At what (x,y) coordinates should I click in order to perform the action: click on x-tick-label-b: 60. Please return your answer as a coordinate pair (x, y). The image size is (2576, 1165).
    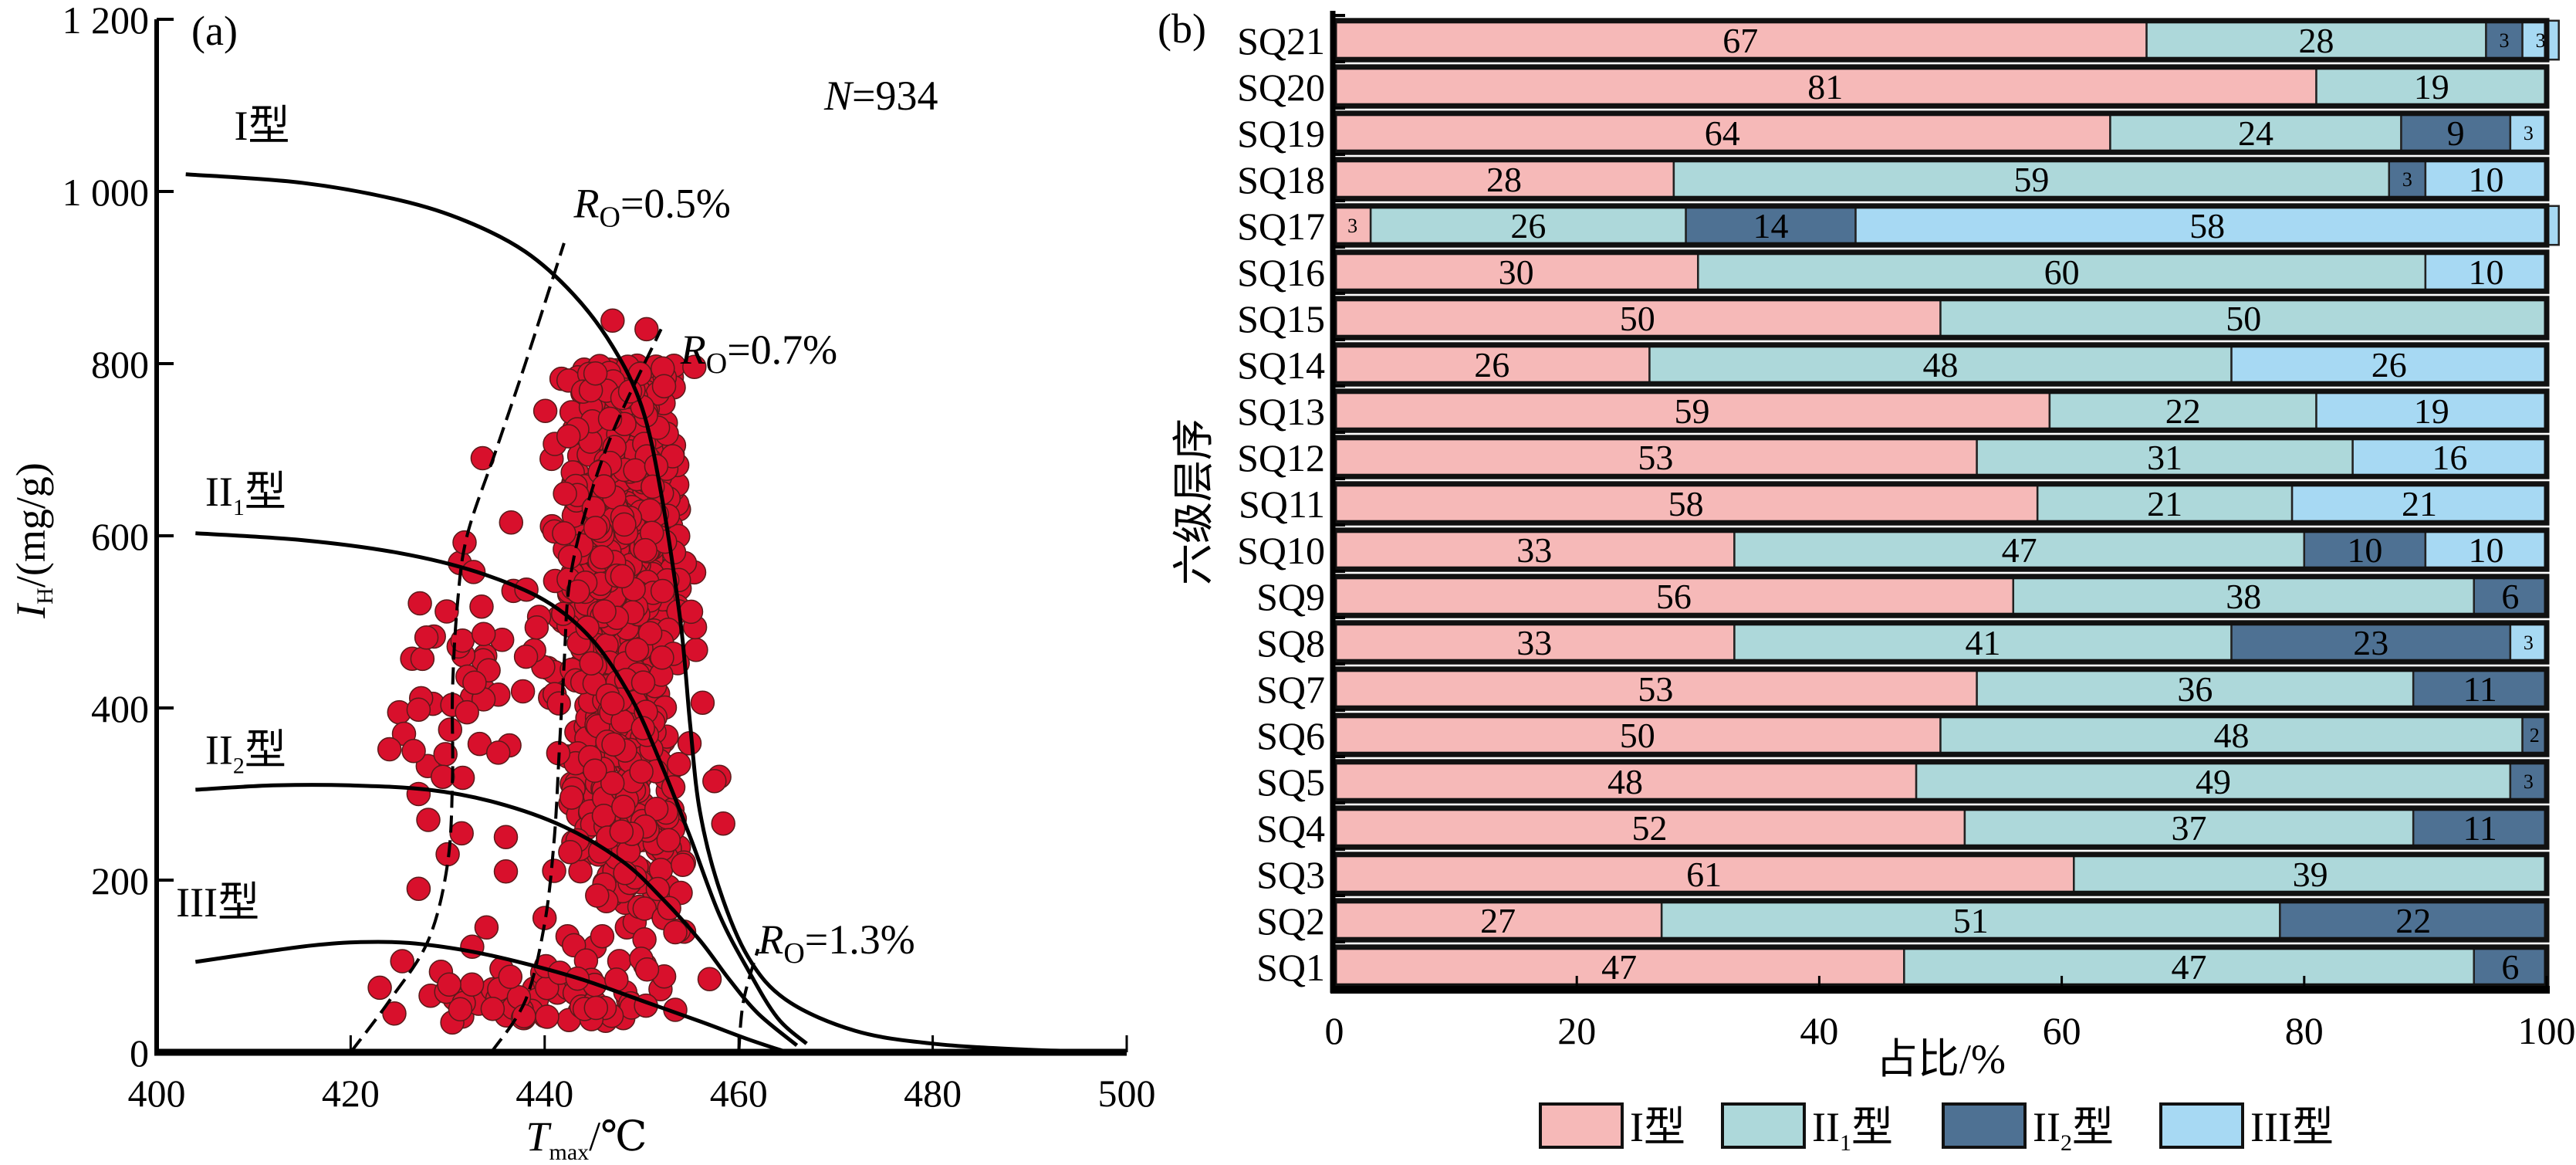
    Looking at the image, I should click on (2062, 1030).